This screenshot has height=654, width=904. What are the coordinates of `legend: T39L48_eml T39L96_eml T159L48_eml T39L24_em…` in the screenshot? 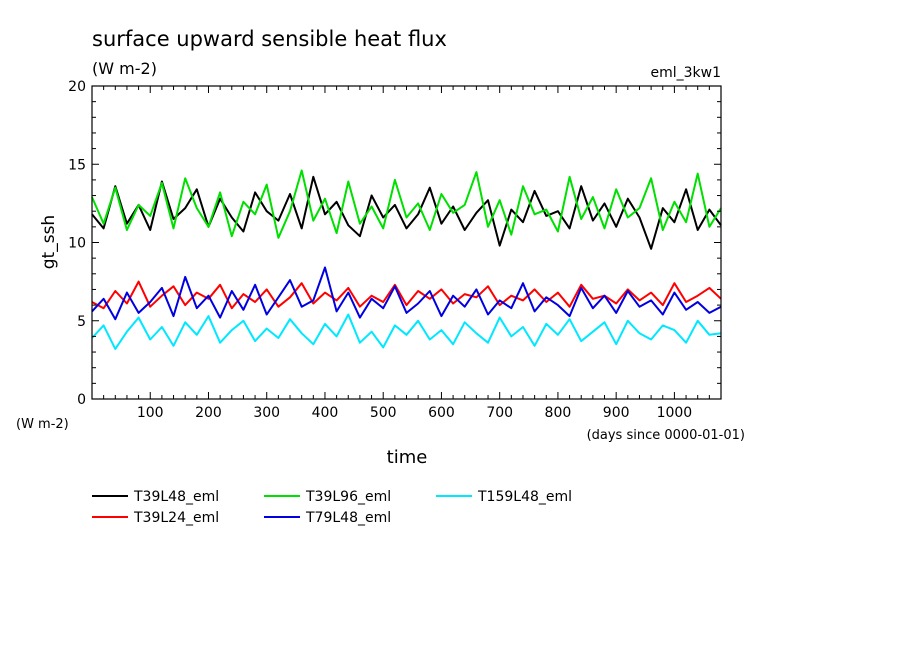 It's located at (332, 507).